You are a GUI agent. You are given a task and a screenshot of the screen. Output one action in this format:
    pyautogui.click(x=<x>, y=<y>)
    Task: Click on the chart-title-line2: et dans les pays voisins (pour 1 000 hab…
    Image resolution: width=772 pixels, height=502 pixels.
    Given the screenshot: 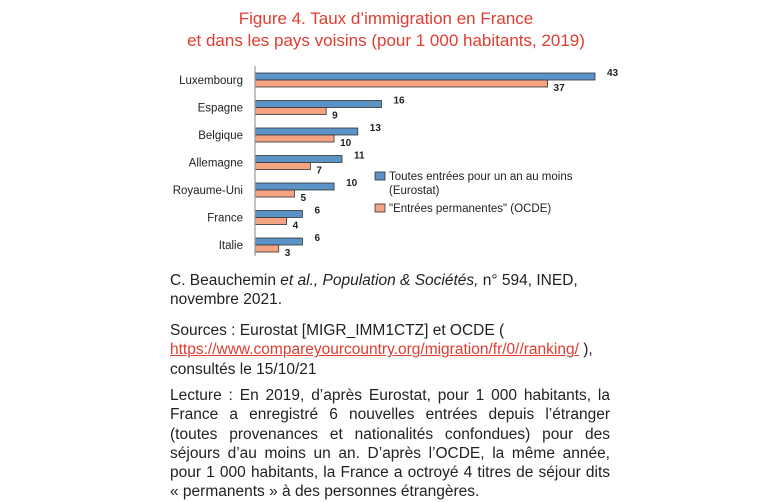 What is the action you would take?
    pyautogui.click(x=386, y=40)
    